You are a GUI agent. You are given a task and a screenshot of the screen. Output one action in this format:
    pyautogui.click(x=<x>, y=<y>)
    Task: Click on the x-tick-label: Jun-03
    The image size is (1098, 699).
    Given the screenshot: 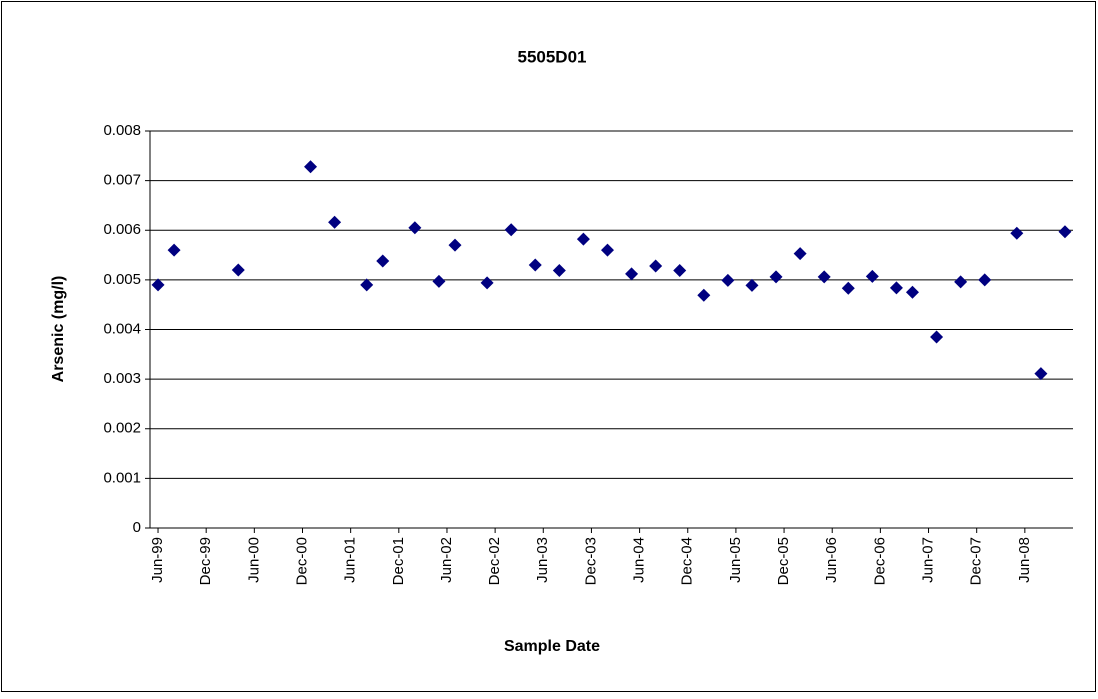 What is the action you would take?
    pyautogui.click(x=542, y=560)
    